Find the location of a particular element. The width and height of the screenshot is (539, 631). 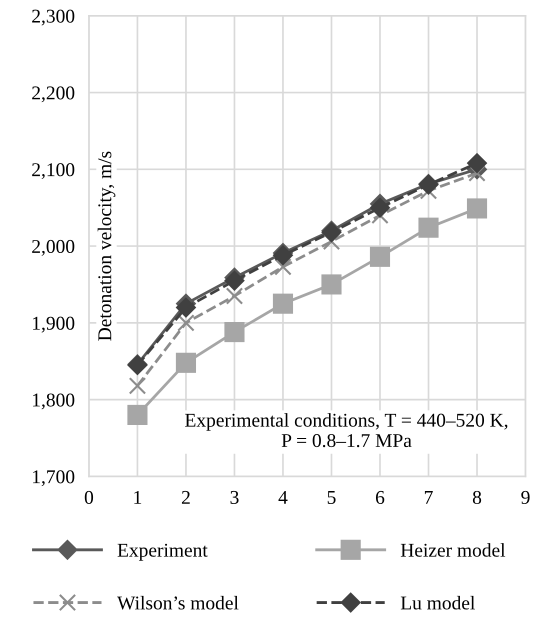

y-tick-label: 1,900 is located at coordinates (53, 324).